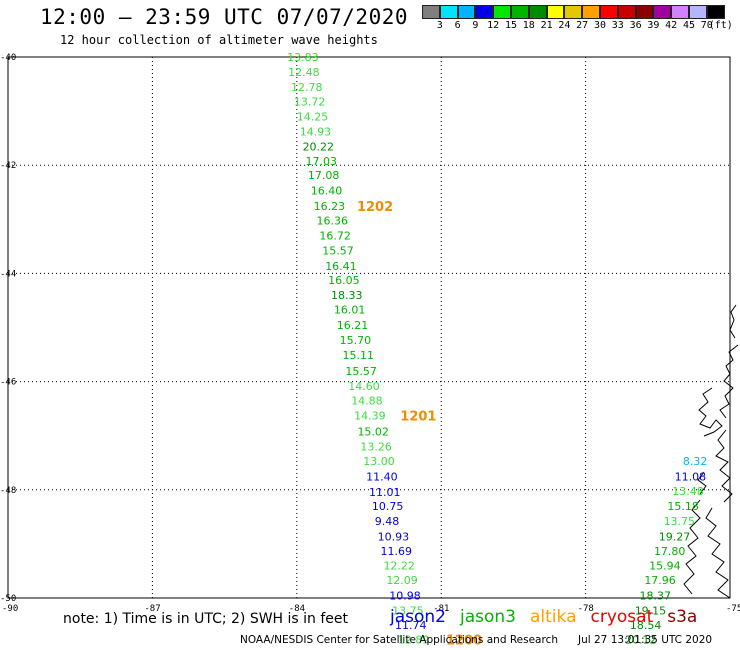 The height and width of the screenshot is (650, 740). Describe the element at coordinates (646, 625) in the screenshot. I see `wave-height-value: 18.54` at that location.